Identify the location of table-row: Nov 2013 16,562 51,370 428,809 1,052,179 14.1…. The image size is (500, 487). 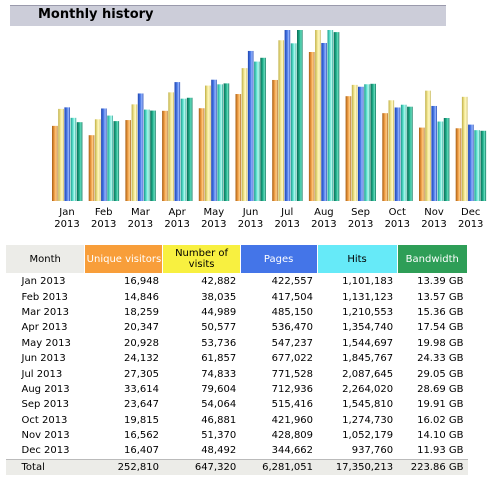
(237, 435).